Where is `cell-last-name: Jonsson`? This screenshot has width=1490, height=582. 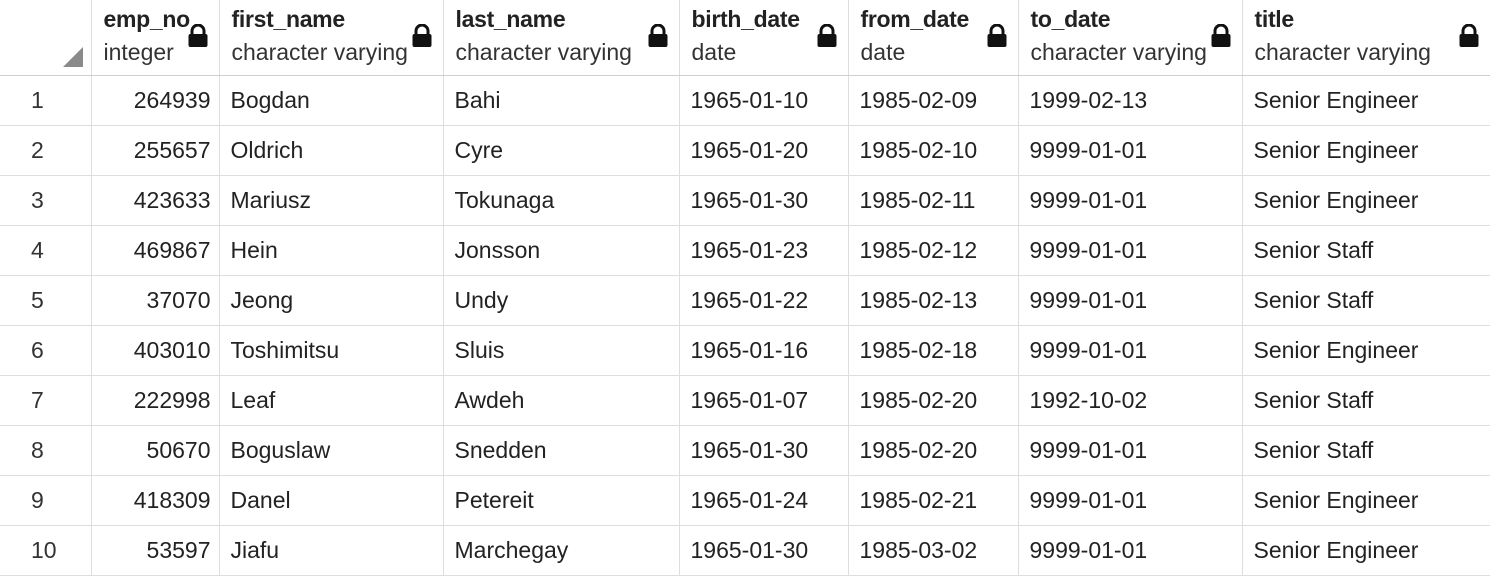 cell-last-name: Jonsson is located at coordinates (561, 250).